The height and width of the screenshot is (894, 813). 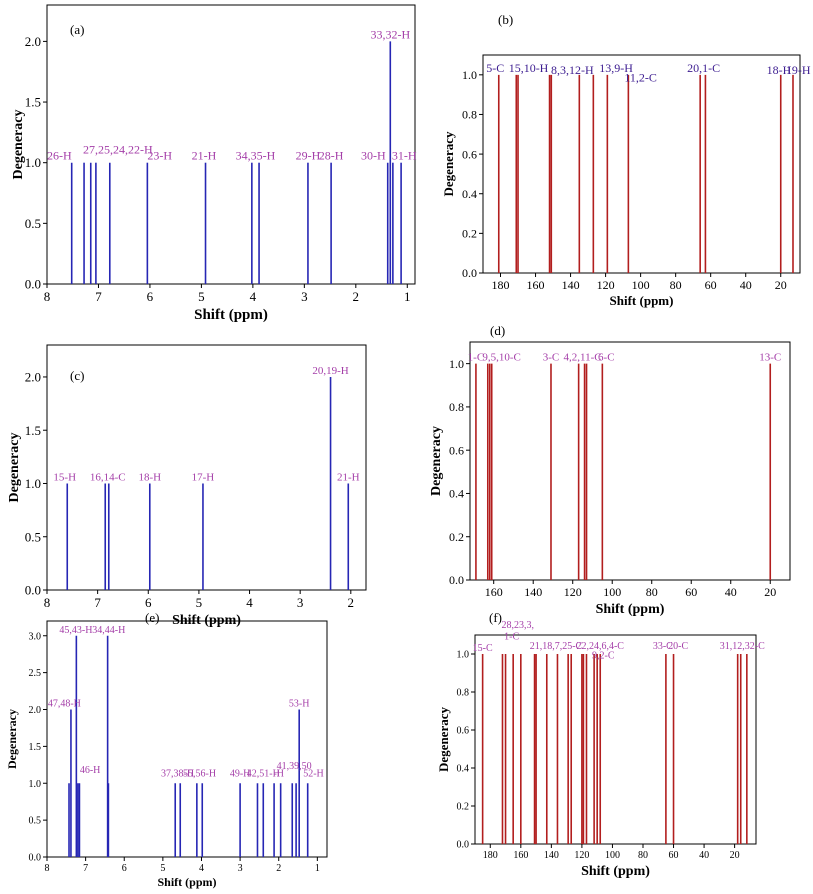 I want to click on panel-label: (d), so click(x=497, y=330).